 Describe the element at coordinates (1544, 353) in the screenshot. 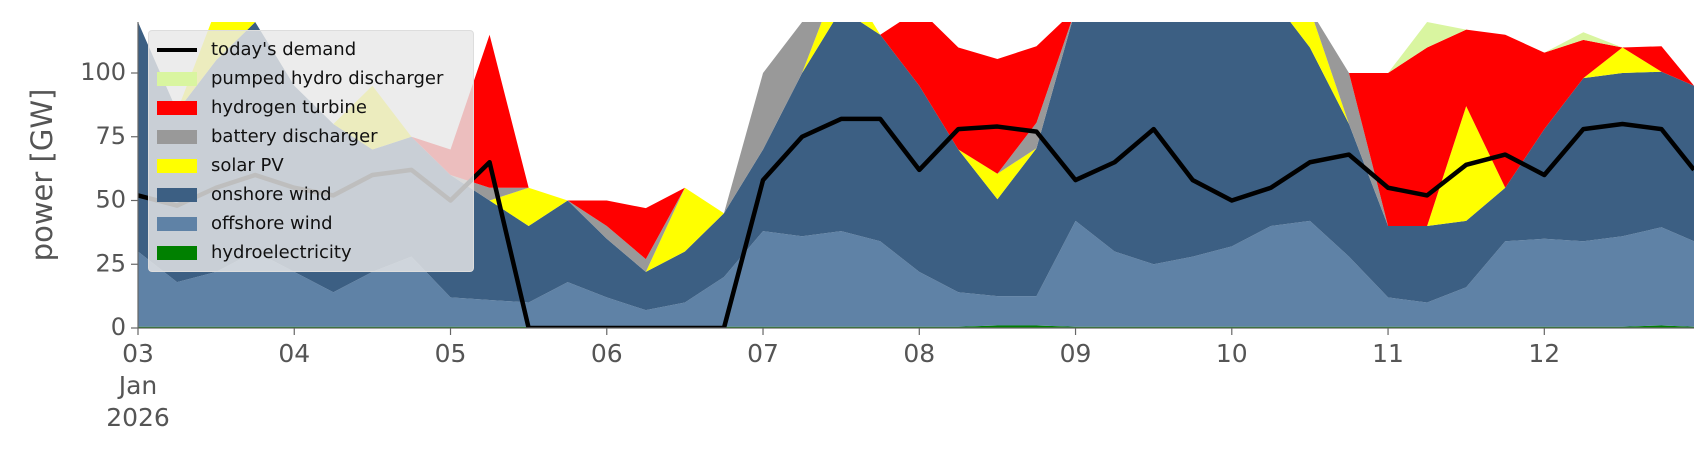

I see `x-tick-label: 12` at that location.